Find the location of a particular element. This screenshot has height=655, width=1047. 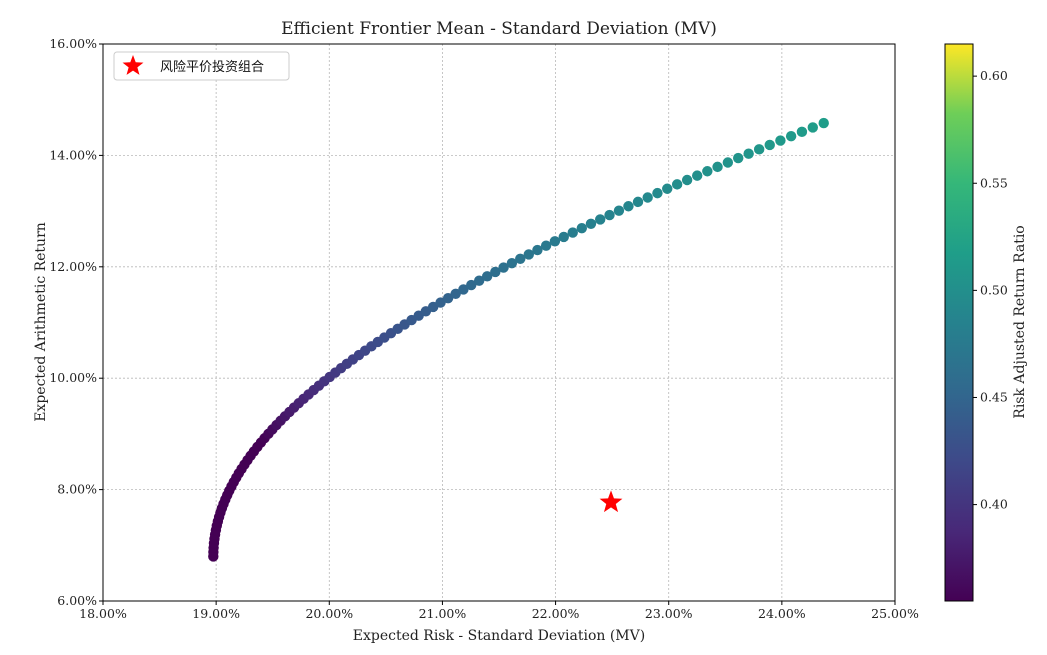

y-axis-ticks: 6.00% 8.00% 10.00% 12.00% 14.00% 16.00% is located at coordinates (76, 322).